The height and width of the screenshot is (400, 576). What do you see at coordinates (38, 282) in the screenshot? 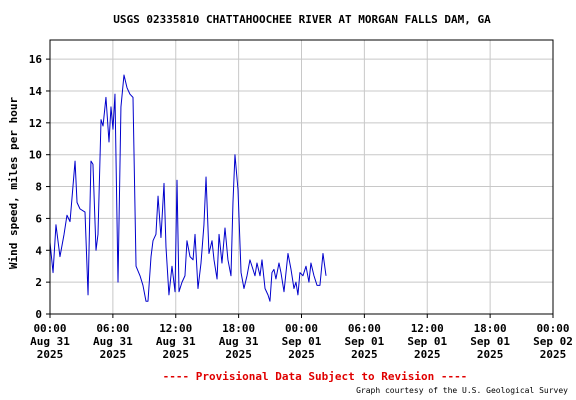
I see `y-tick-label: 2` at bounding box center [38, 282].